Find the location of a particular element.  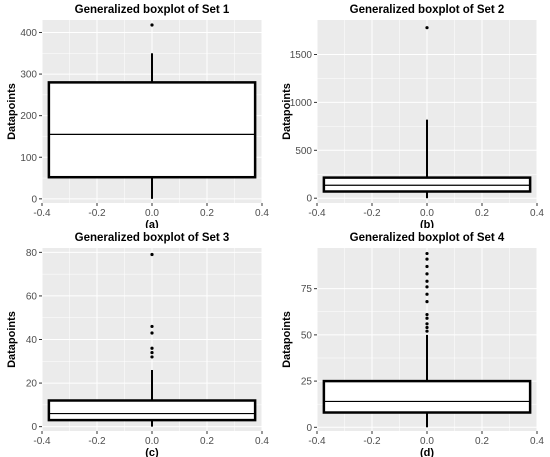

chart-title: Generalized boxplot of Set 4 is located at coordinates (427, 238).